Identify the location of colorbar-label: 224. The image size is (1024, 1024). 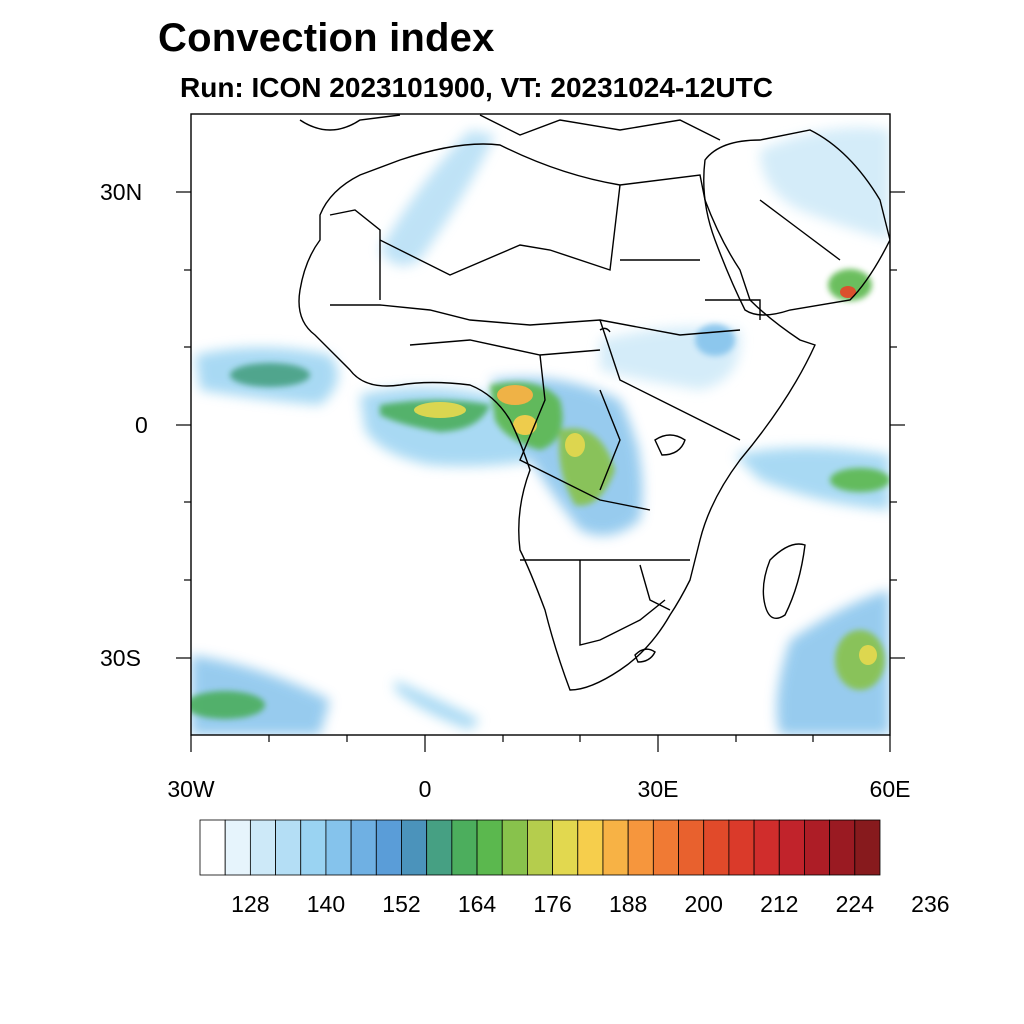
(855, 904).